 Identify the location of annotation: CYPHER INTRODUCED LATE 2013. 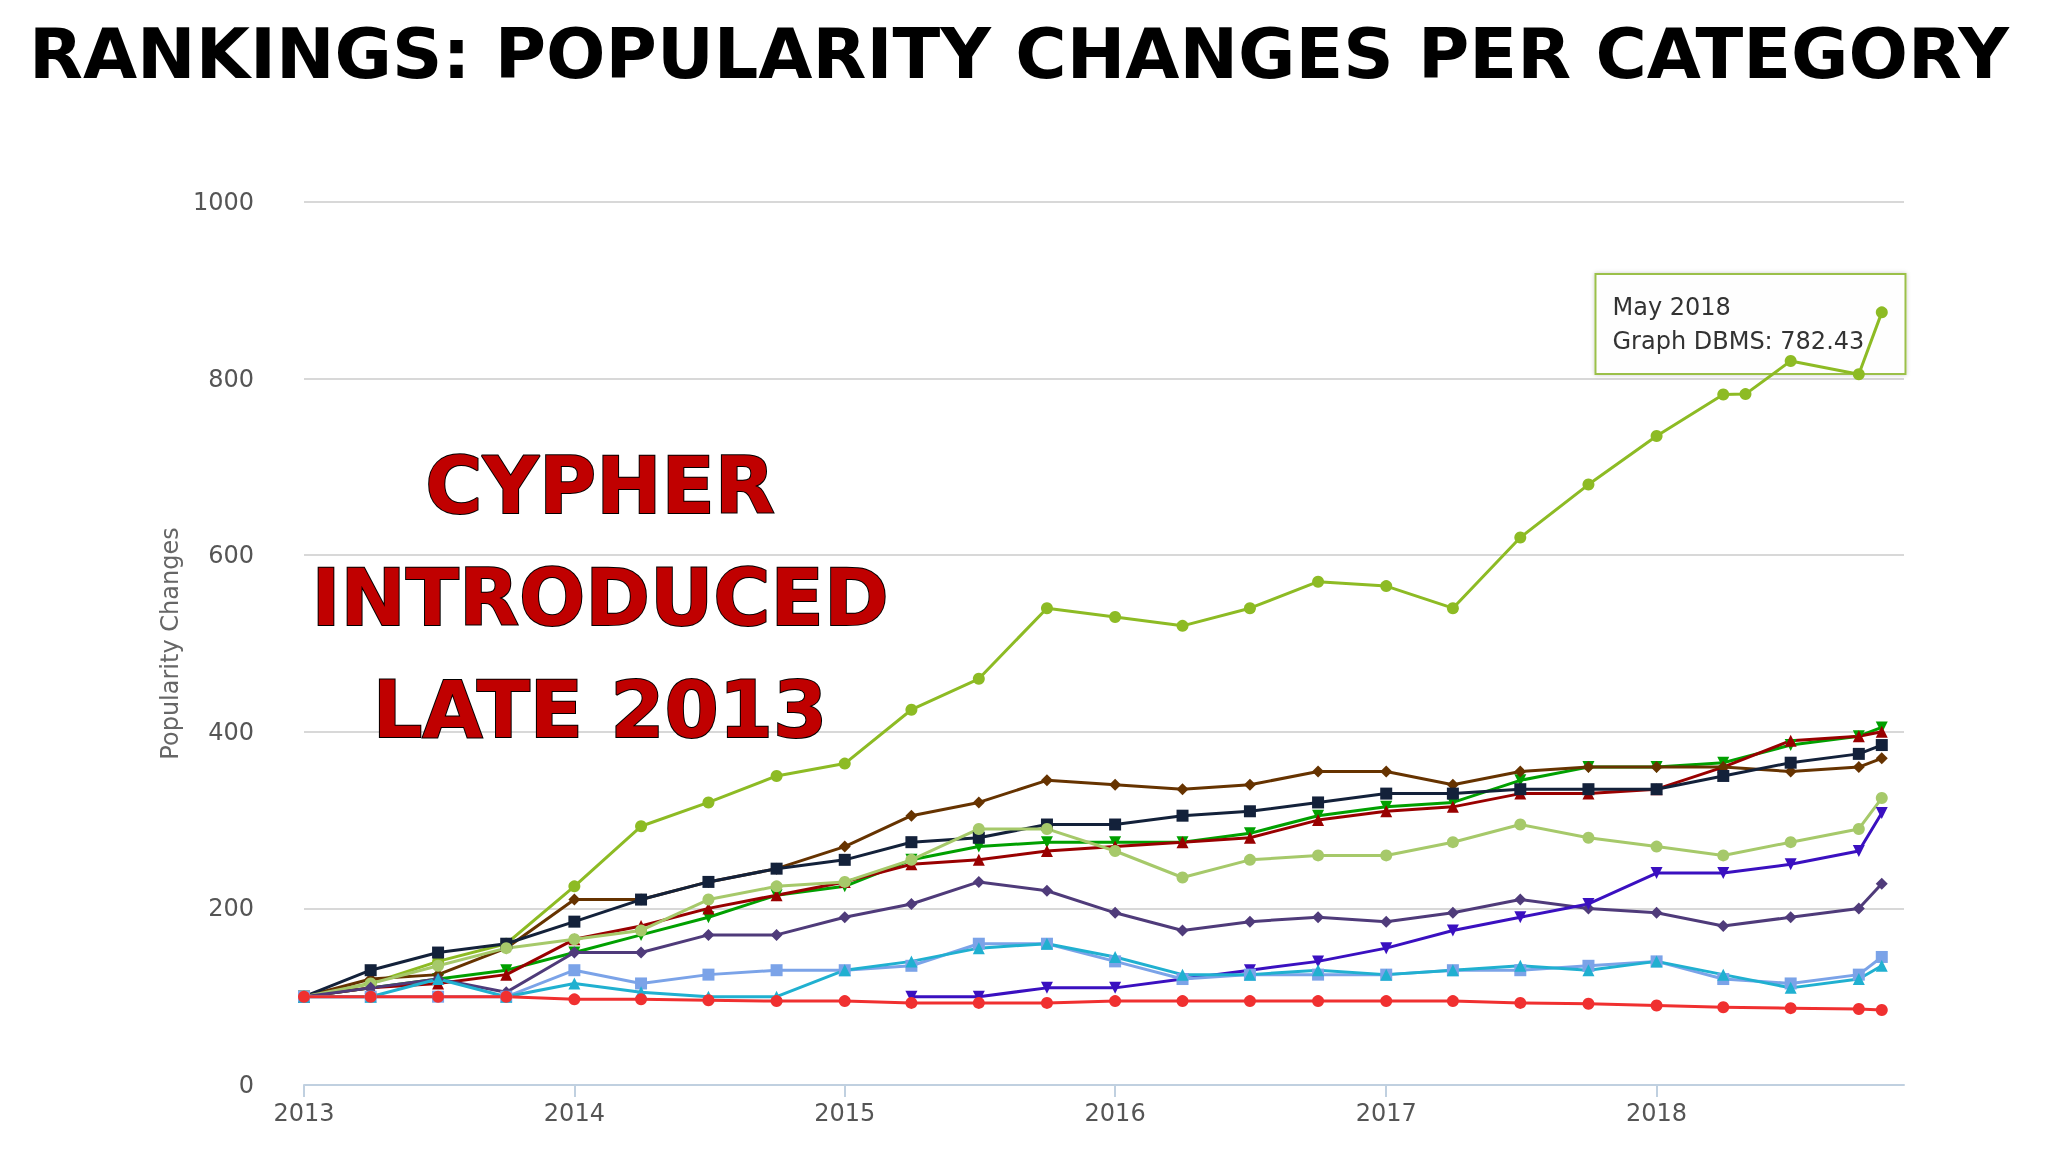
(600, 598).